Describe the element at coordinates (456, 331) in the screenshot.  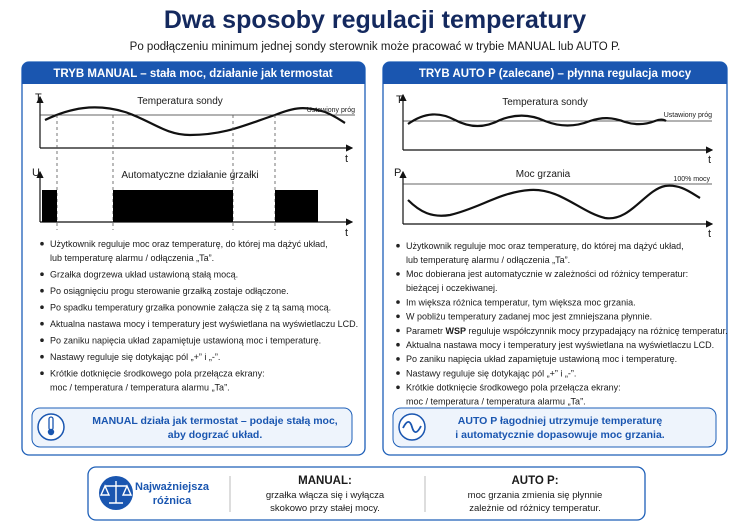
I see `text-segment: WSP` at that location.